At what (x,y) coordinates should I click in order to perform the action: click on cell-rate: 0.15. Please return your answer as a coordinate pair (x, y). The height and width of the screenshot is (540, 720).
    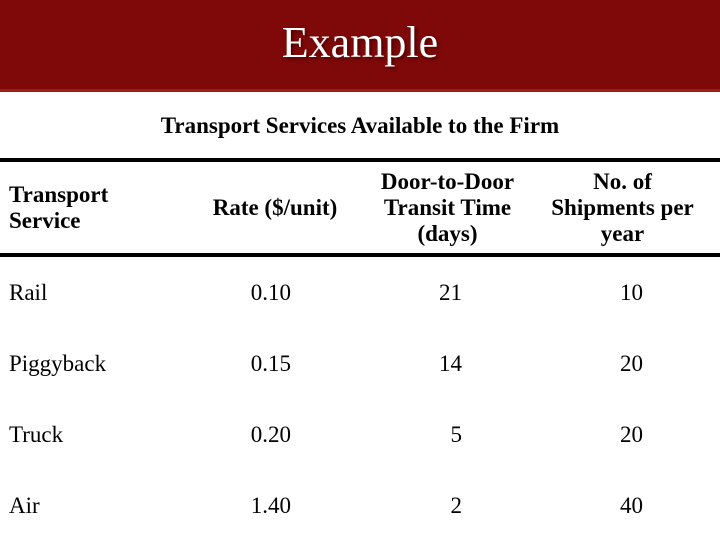
    Looking at the image, I should click on (270, 363).